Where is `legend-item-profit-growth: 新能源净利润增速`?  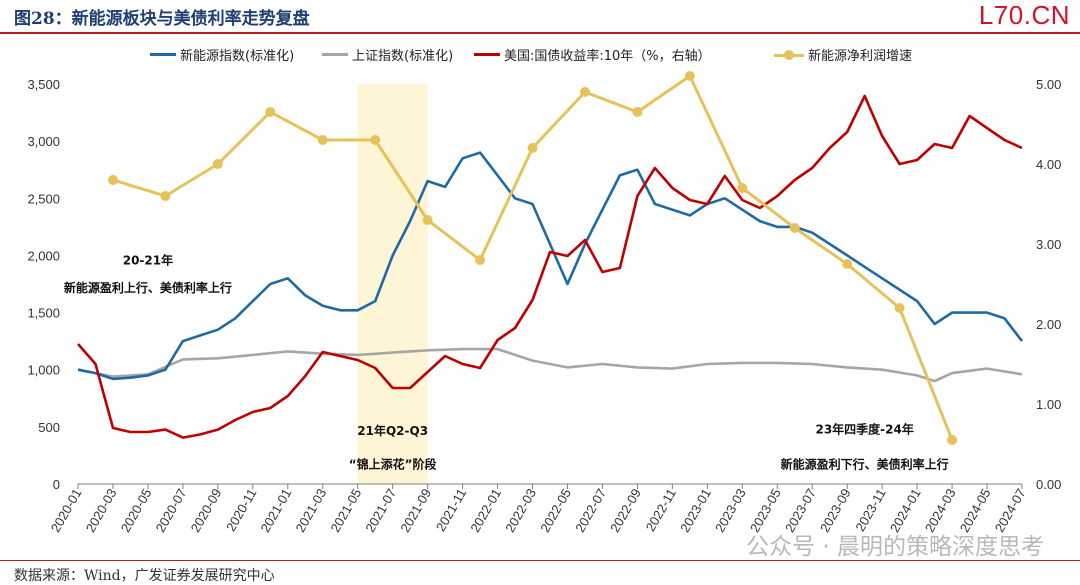 legend-item-profit-growth: 新能源净利润增速 is located at coordinates (843, 54).